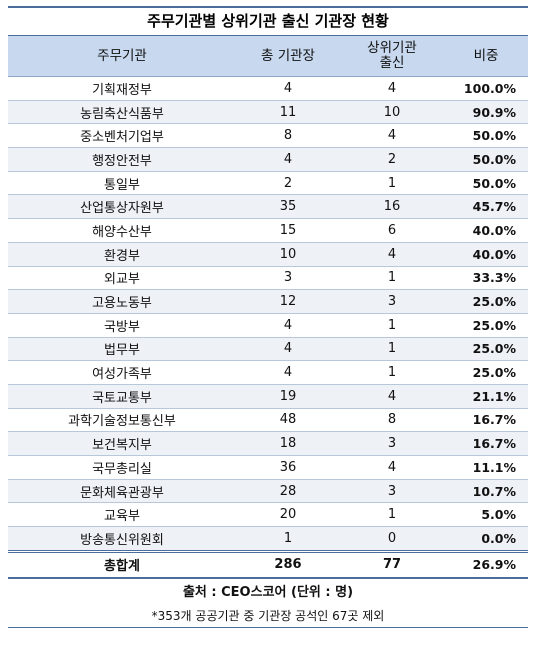 The image size is (536, 652). What do you see at coordinates (122, 515) in the screenshot?
I see `cell-ministry: 교육부` at bounding box center [122, 515].